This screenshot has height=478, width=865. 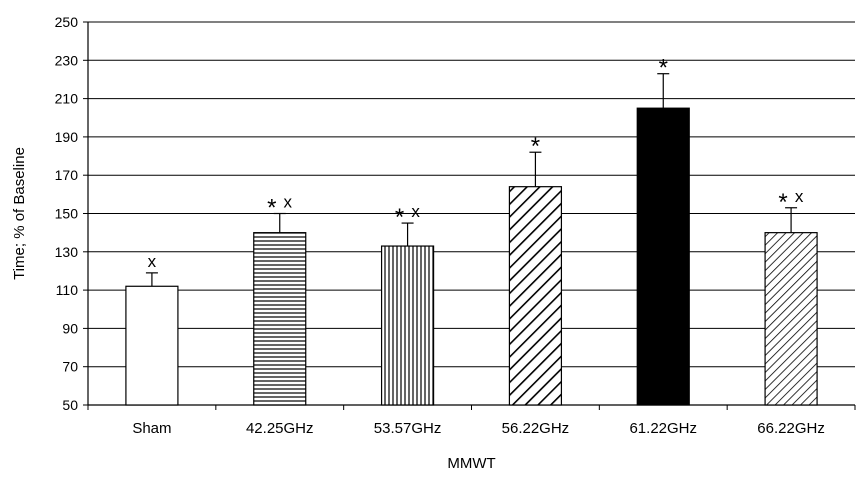 I want to click on y-tick-label: 90, so click(x=70, y=328).